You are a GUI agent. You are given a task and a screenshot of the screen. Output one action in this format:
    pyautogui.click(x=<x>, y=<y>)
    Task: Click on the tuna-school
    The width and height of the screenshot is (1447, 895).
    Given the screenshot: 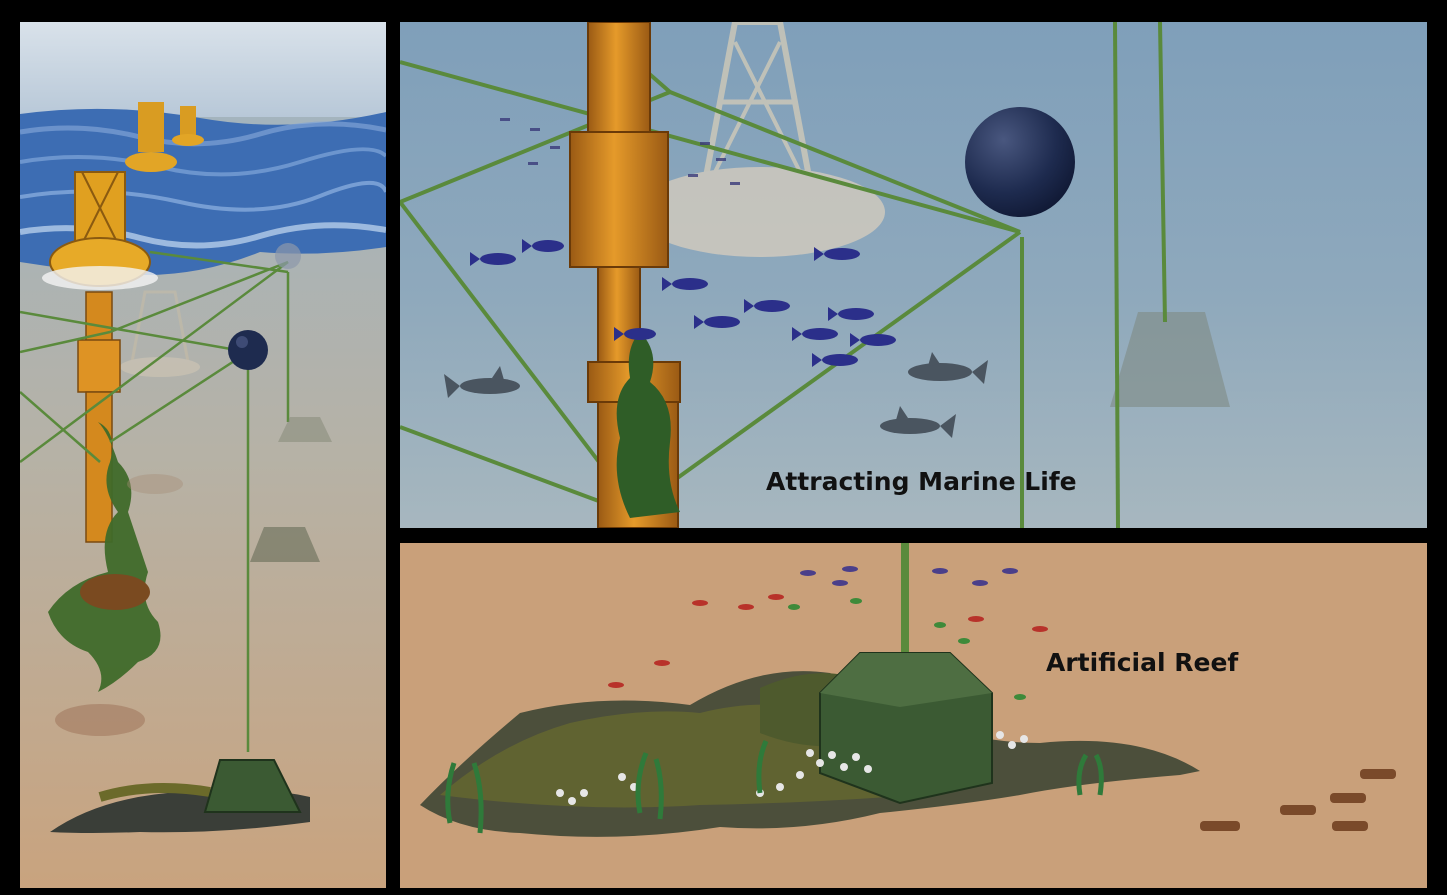 What is the action you would take?
    pyautogui.click(x=683, y=303)
    